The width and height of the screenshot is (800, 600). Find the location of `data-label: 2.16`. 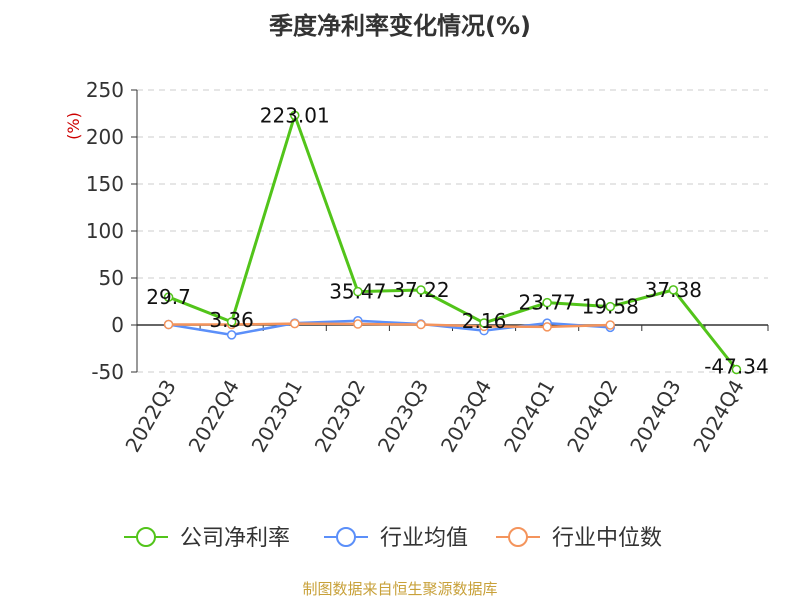

data-label: 2.16 is located at coordinates (484, 321).